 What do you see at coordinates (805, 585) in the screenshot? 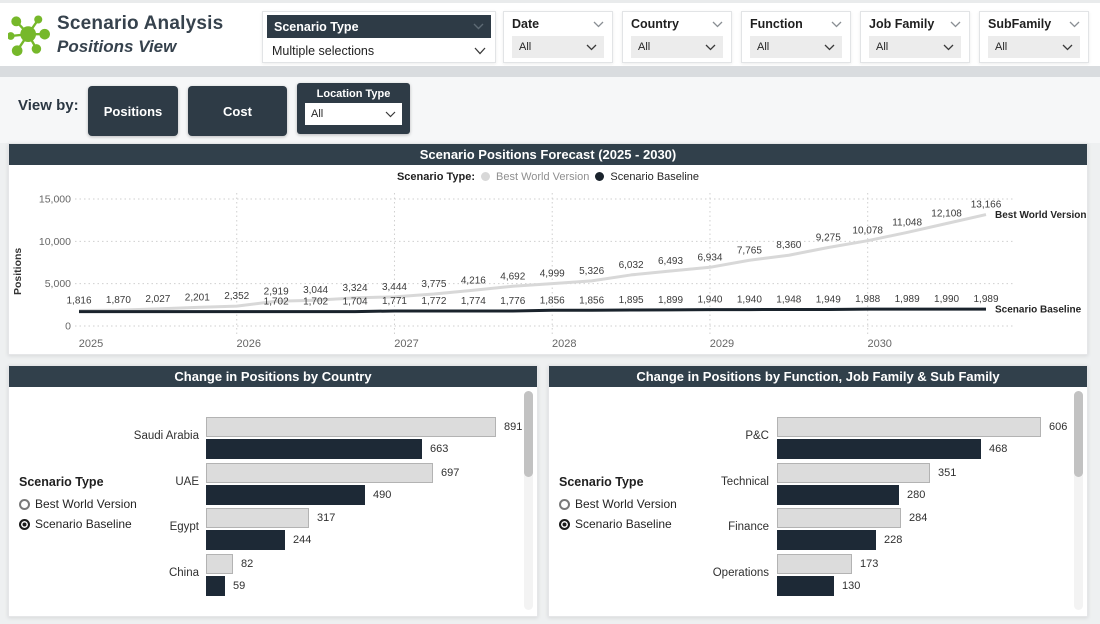
I see `scenario-baseline-bar-operations` at bounding box center [805, 585].